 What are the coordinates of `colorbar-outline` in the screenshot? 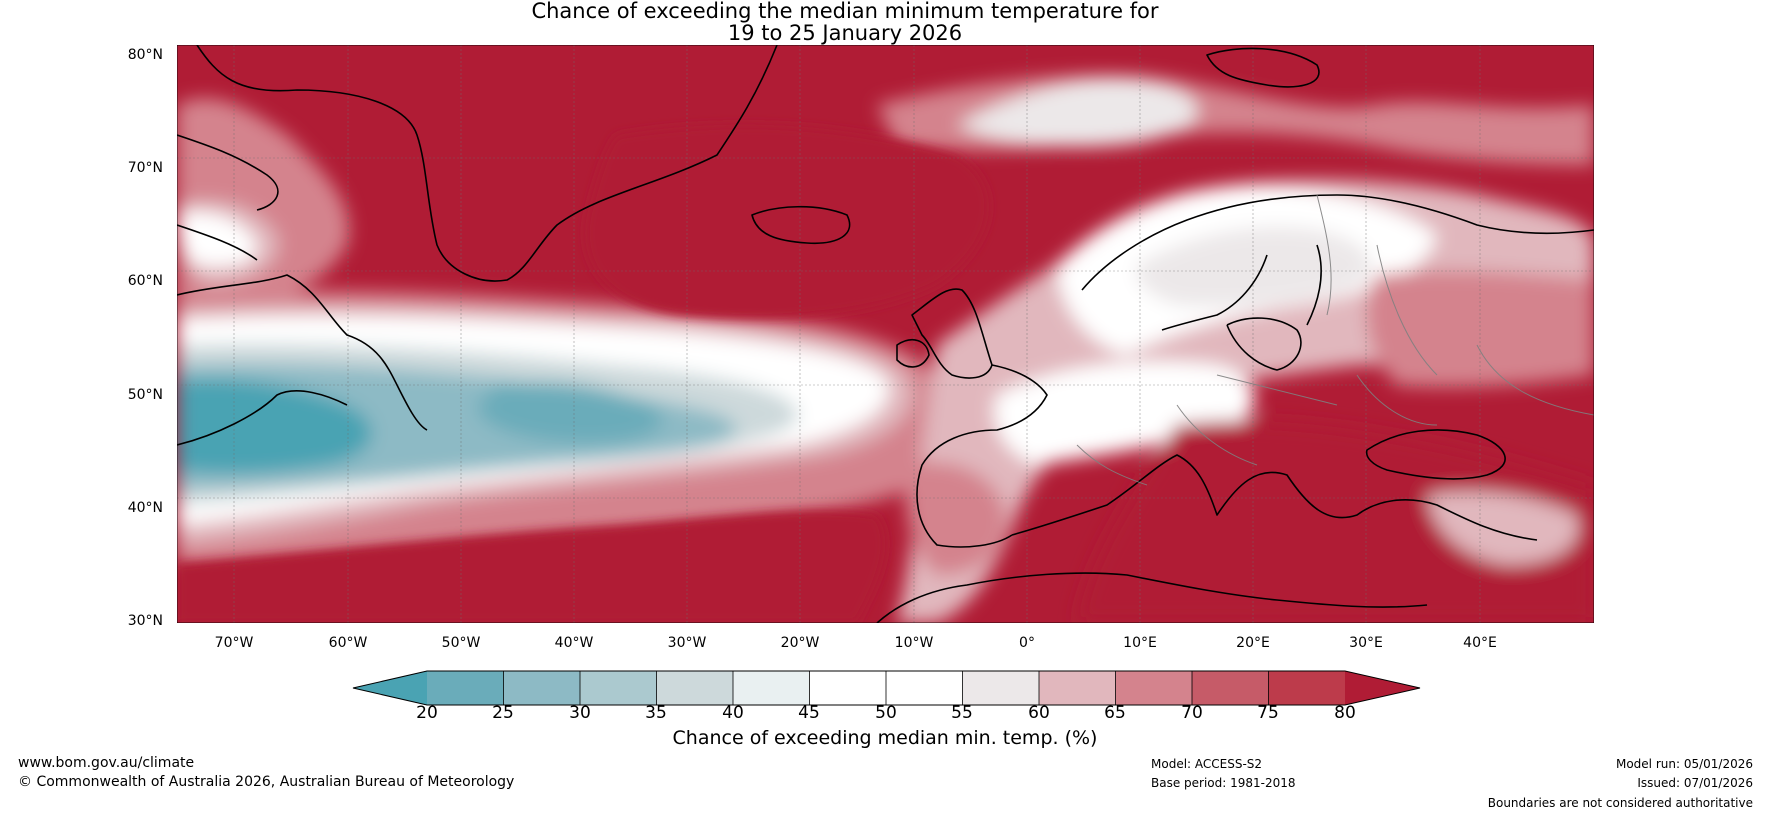 It's located at (886, 688).